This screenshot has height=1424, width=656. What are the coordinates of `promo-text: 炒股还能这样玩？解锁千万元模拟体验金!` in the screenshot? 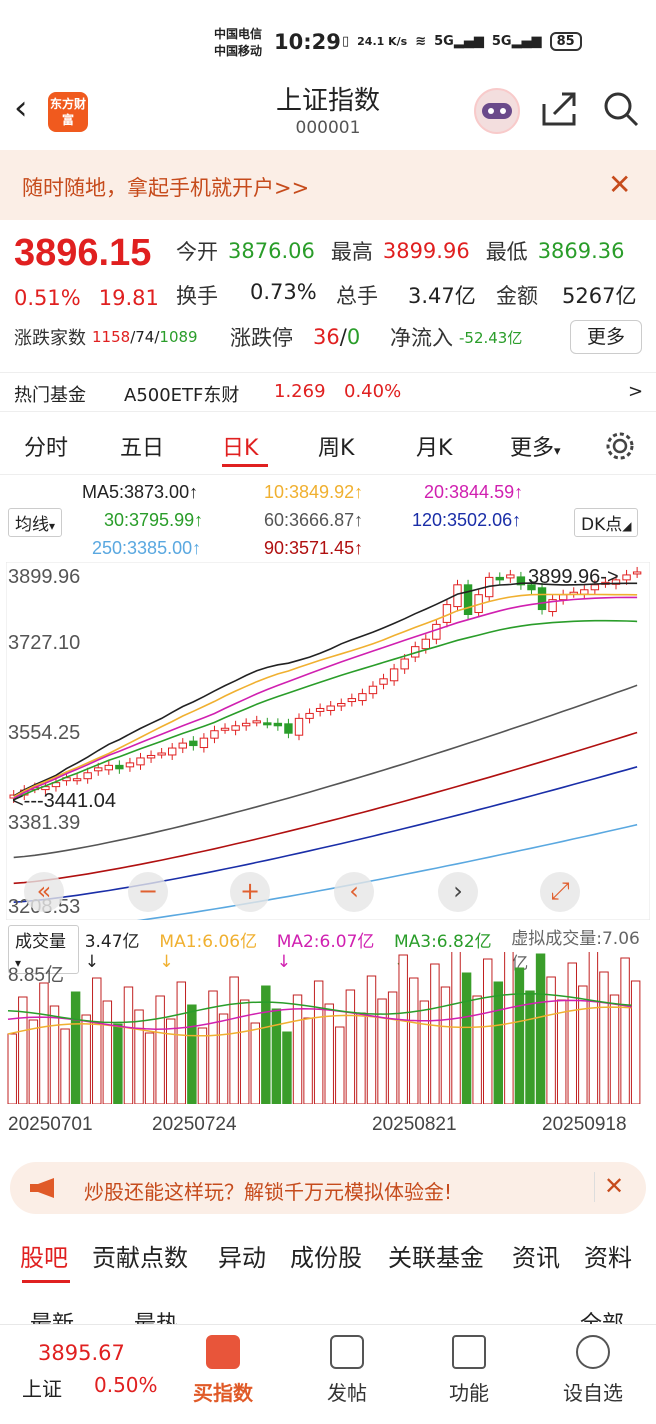 It's located at (268, 1192).